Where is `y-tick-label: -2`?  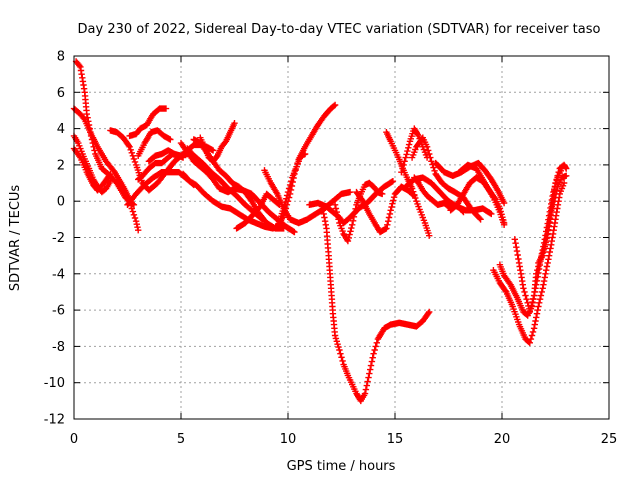 y-tick-label: -2 is located at coordinates (58, 238).